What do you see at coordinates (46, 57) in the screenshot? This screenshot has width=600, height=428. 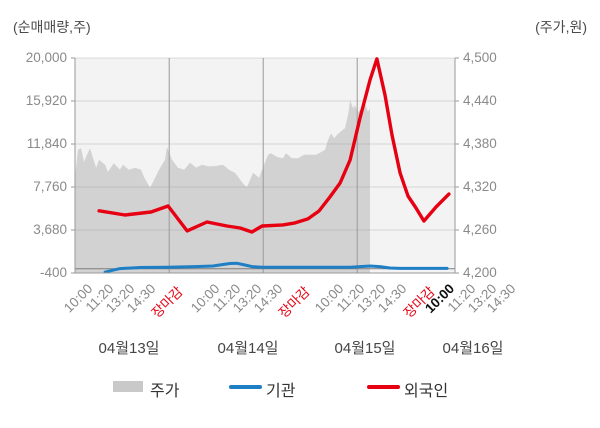 I see `left-axis-tick-label: 20,000` at bounding box center [46, 57].